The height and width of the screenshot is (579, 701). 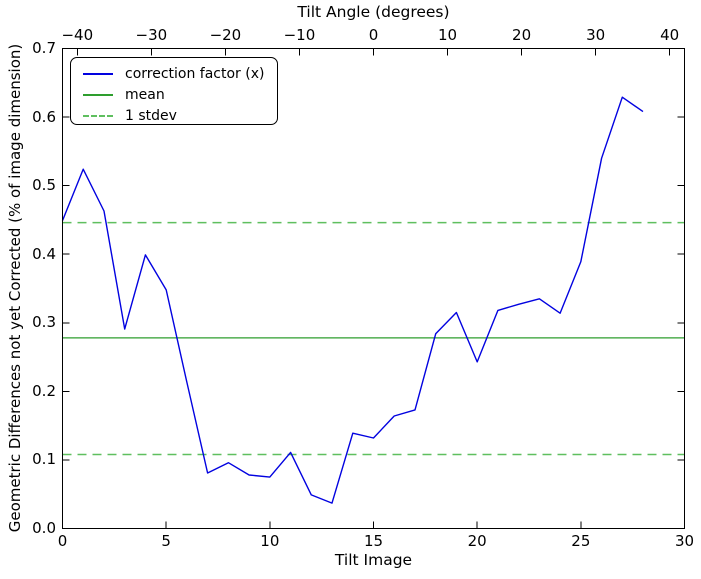 What do you see at coordinates (44, 528) in the screenshot?
I see `y-tick-label: 0.0` at bounding box center [44, 528].